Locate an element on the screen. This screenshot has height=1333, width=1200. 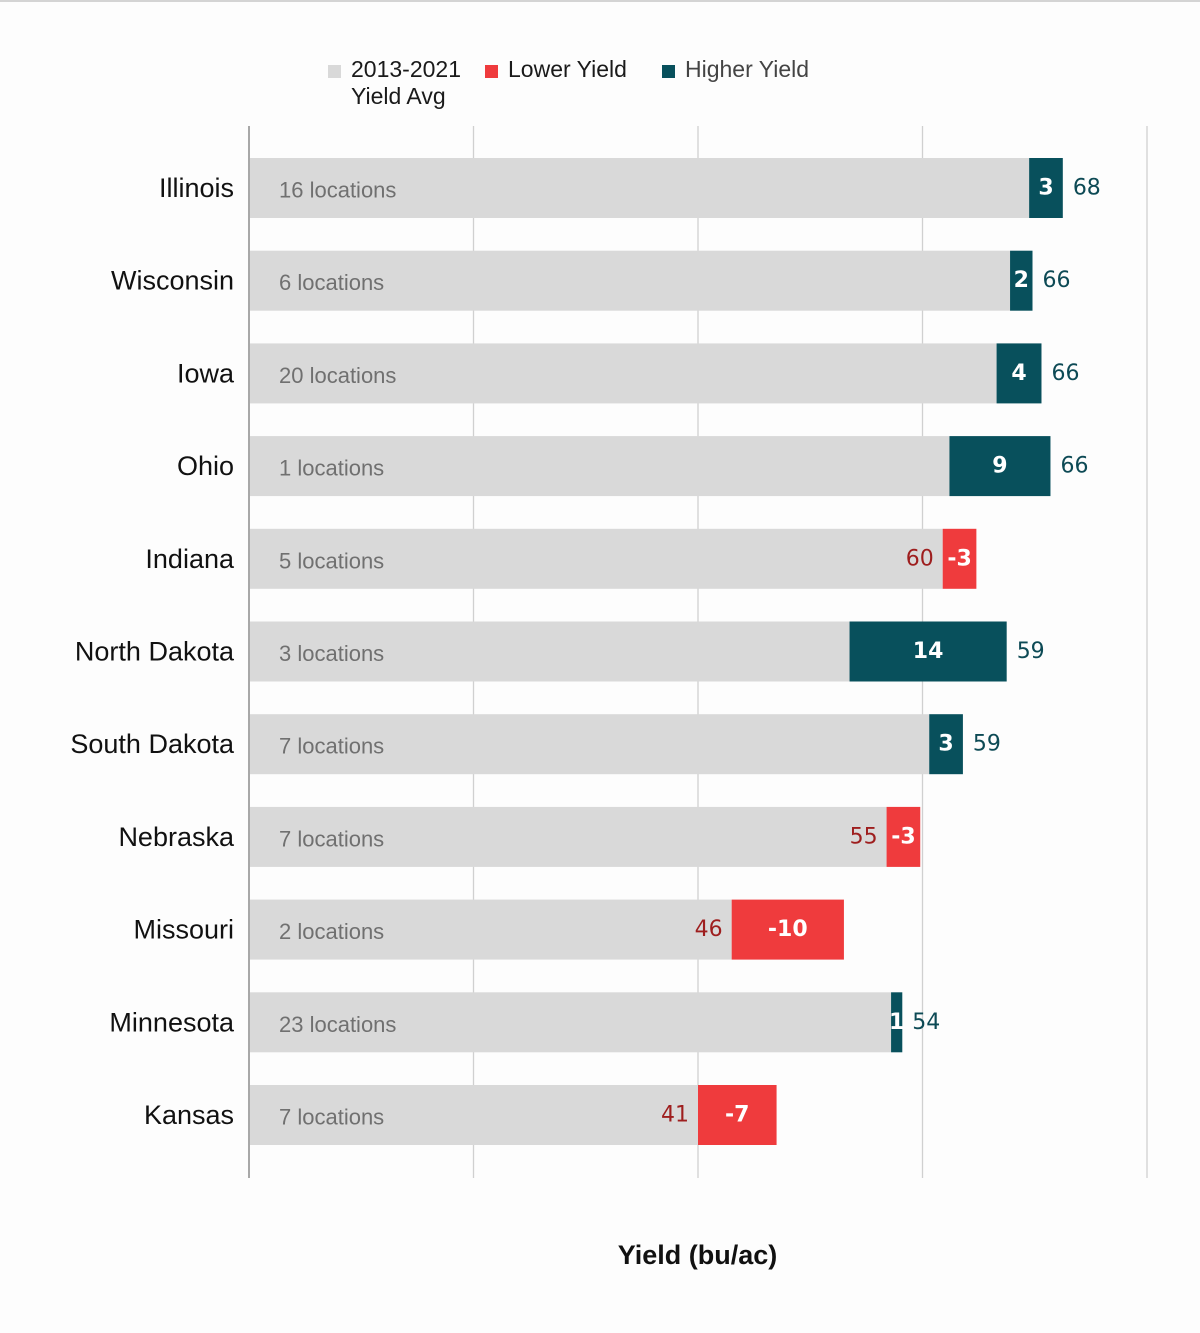
legend-item-avg: 2013-2021 Yield Avg is located at coordinates (394, 83).